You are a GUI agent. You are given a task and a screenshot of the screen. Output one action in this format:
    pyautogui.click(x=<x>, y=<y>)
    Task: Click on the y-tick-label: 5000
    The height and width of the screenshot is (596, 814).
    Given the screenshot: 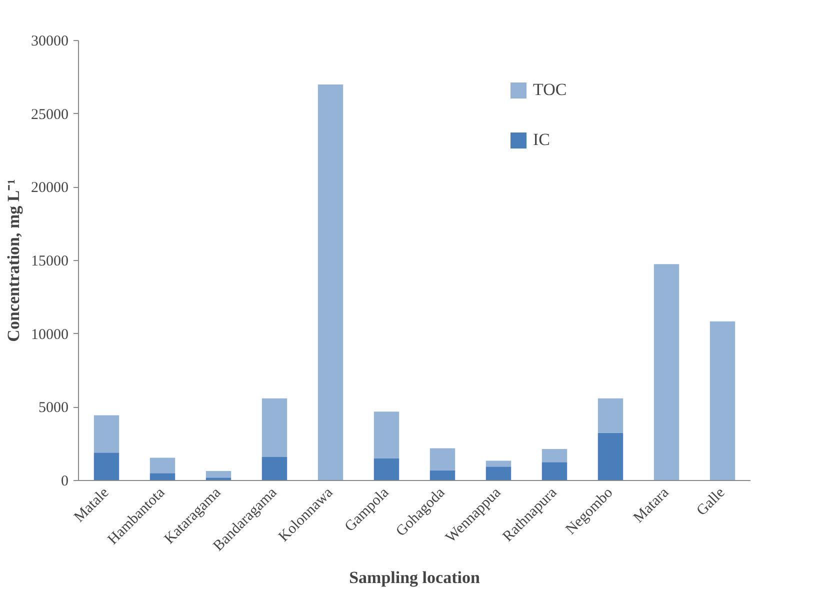 What is the action you would take?
    pyautogui.click(x=53, y=408)
    